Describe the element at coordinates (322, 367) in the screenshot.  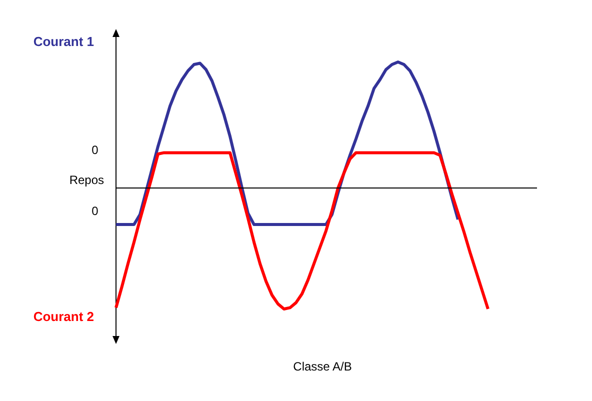
I see `x-axis-title: Classe A/B` at that location.